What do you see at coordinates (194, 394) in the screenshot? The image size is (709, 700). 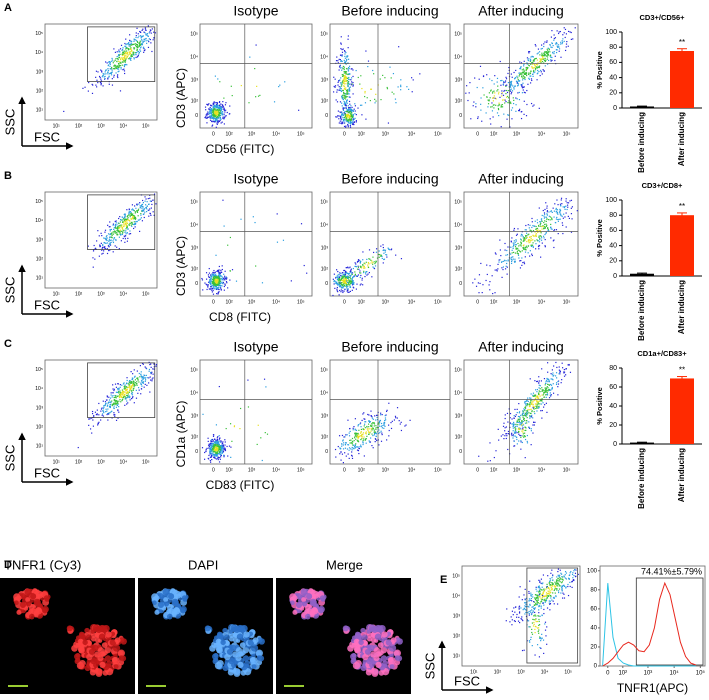 I see `y-tick-label: 10⁴` at bounding box center [194, 394].